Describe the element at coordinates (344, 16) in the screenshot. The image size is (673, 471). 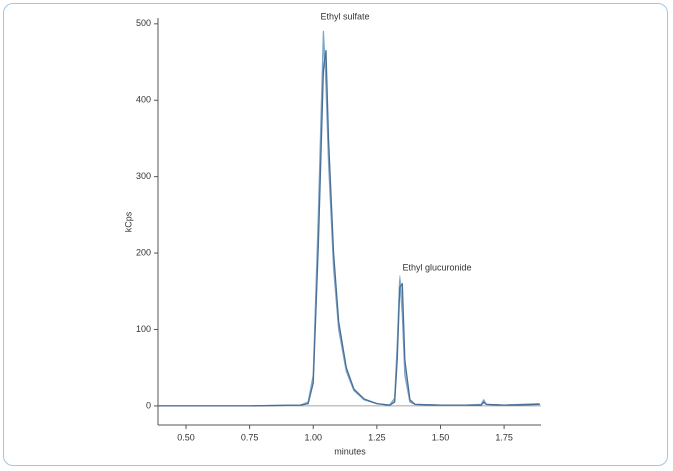
I see `annotation: Ethyl sulfate` at that location.